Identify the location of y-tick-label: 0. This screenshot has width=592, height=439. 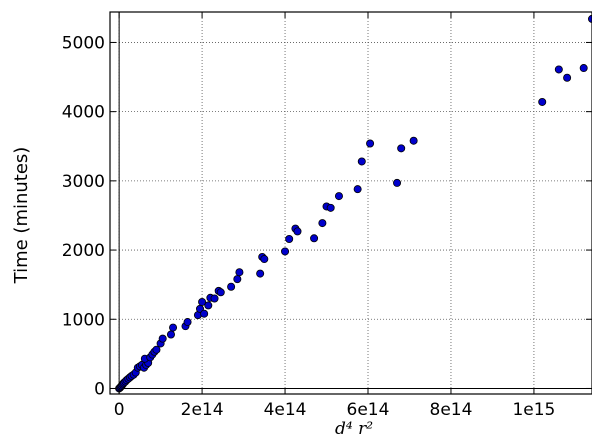
(99, 389).